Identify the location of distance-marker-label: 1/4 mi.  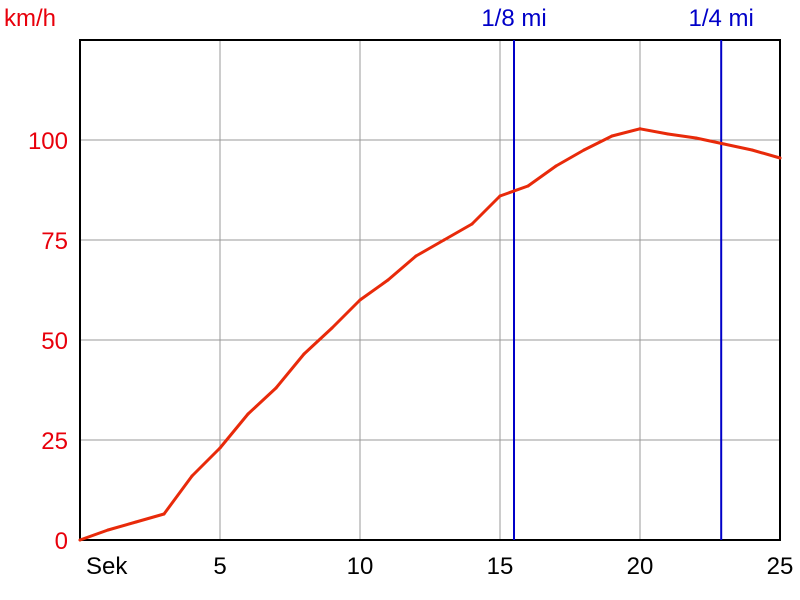
(721, 18).